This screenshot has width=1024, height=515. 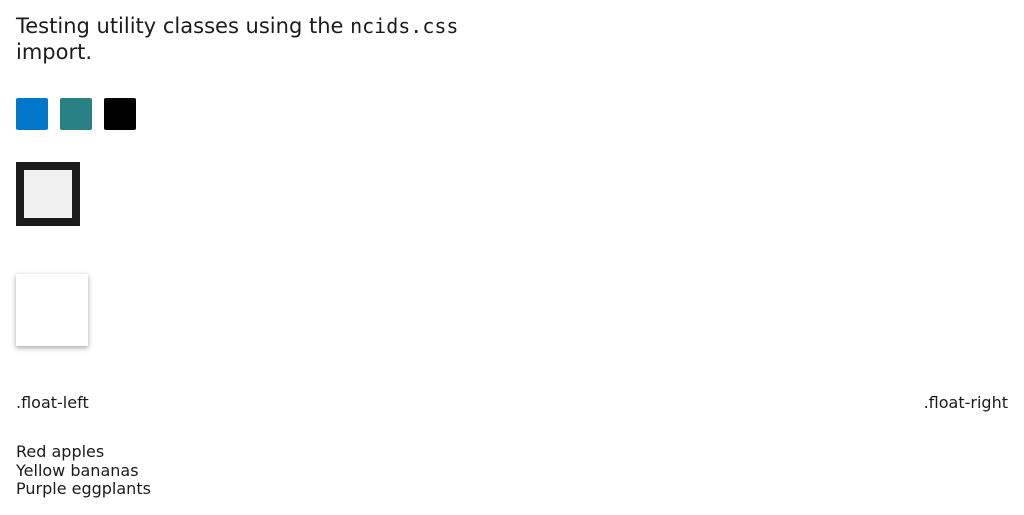 What do you see at coordinates (60, 451) in the screenshot?
I see `list-item: Red apples` at bounding box center [60, 451].